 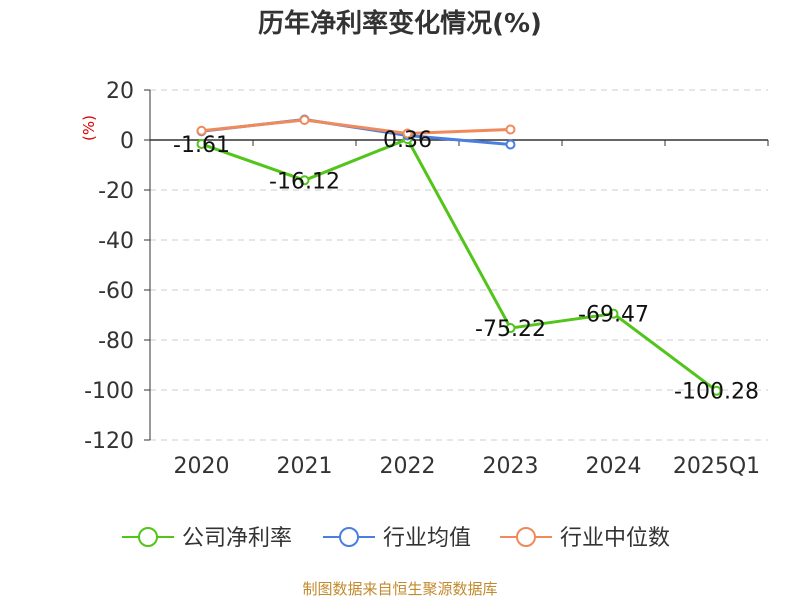 What do you see at coordinates (237, 538) in the screenshot?
I see `legend-label: 公司净利率` at bounding box center [237, 538].